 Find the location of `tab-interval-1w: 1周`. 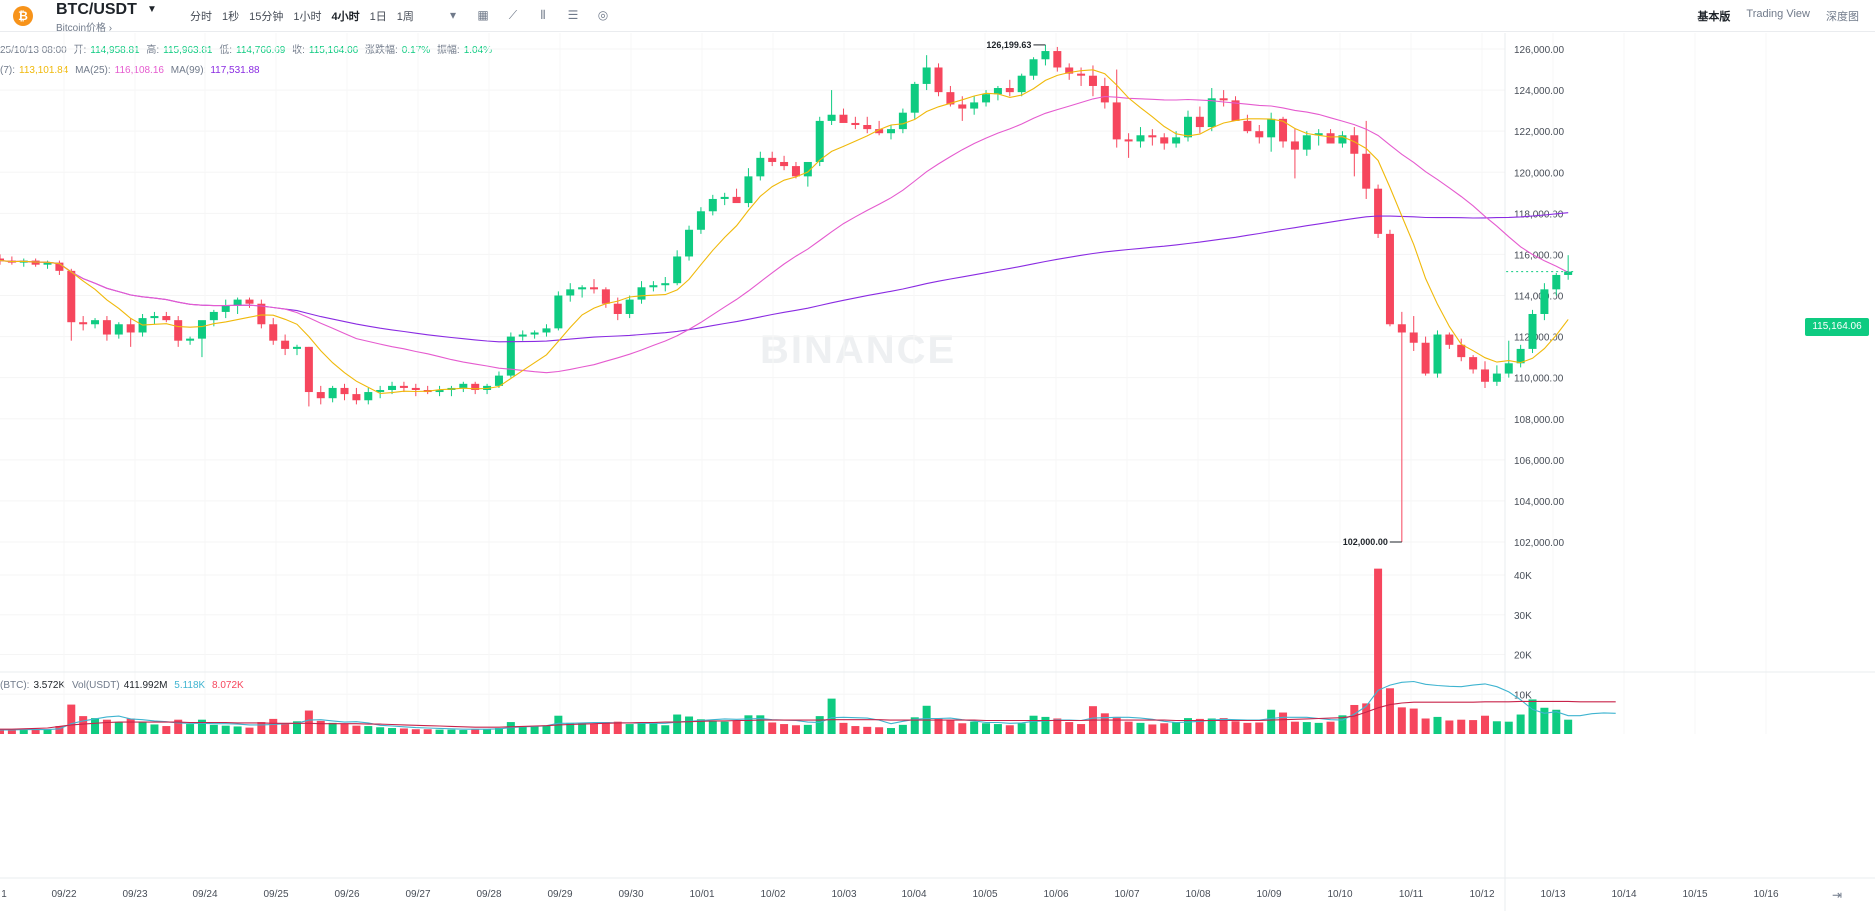

tab-interval-1w: 1周 is located at coordinates (405, 17).